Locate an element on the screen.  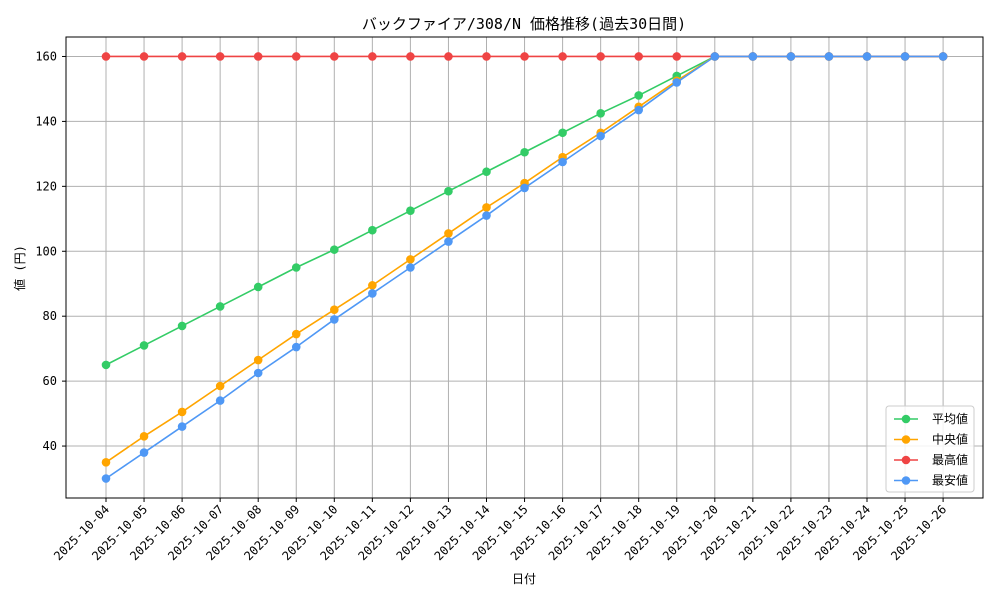
chart-title: バックファイア/308/N 価格推移(過去30日間) is located at coordinates (524, 24).